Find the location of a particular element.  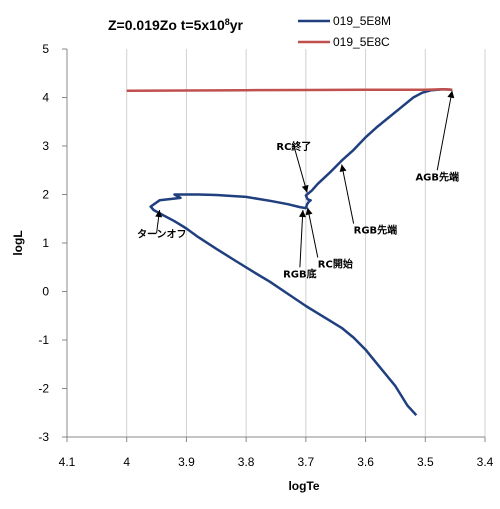

annotation-label: ターンオフ is located at coordinates (162, 234).